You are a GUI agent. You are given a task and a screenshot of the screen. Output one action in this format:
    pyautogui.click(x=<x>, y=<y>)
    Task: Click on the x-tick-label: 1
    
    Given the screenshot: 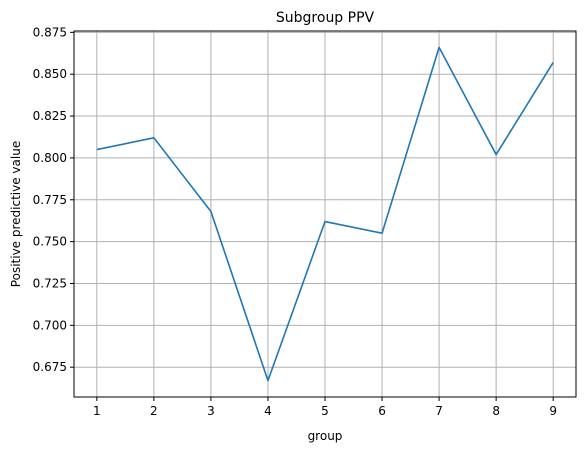 What is the action you would take?
    pyautogui.click(x=97, y=411)
    